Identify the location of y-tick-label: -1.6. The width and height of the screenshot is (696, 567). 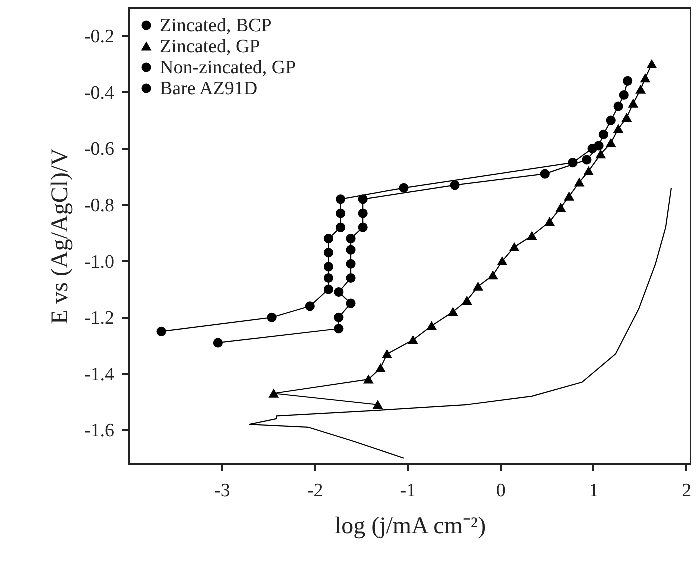
(99, 431).